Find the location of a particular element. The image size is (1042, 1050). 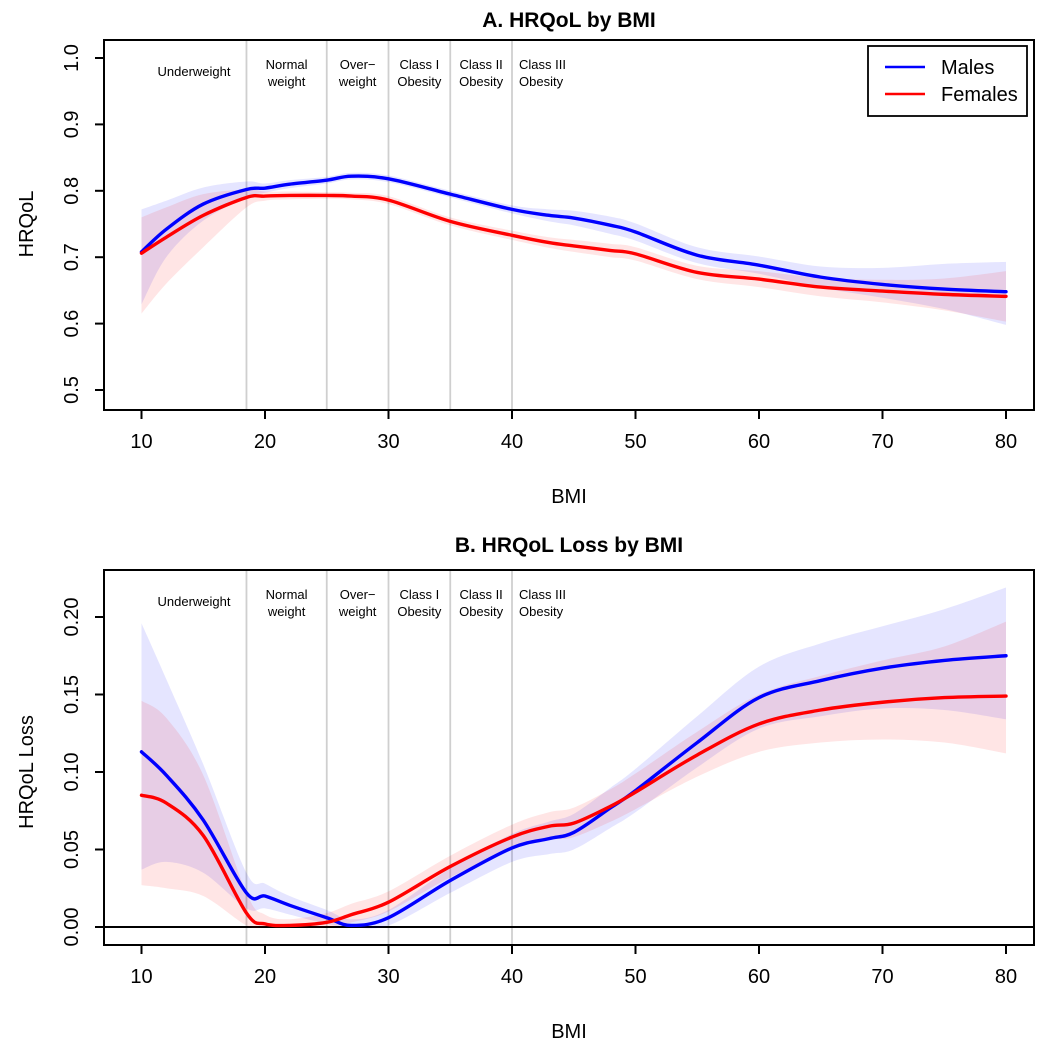

legend-box is located at coordinates (947, 81).